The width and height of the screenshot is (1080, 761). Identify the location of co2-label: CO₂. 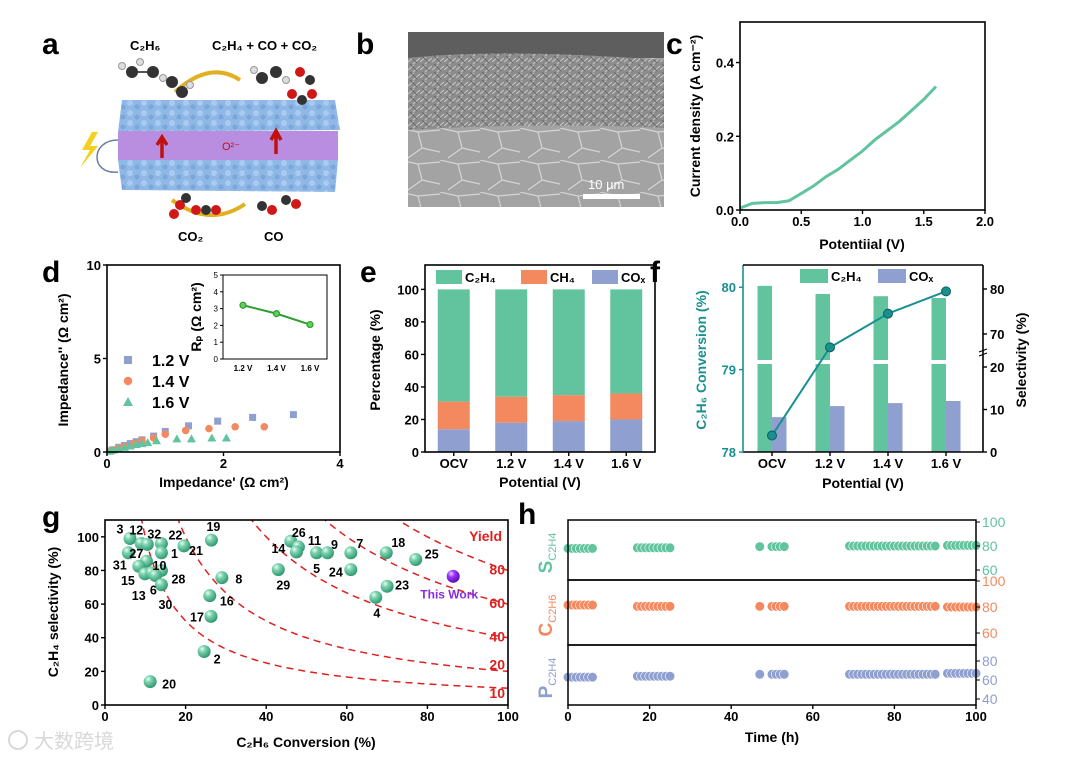
(191, 236).